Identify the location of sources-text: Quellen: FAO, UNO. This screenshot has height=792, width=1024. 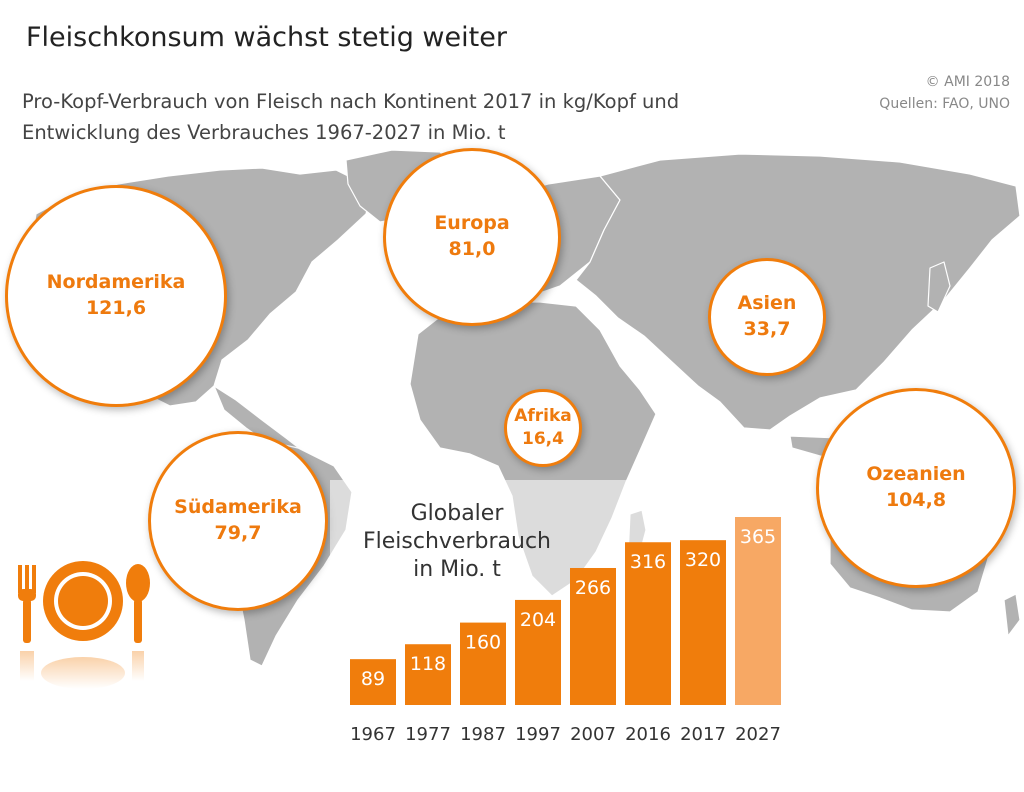
(944, 104).